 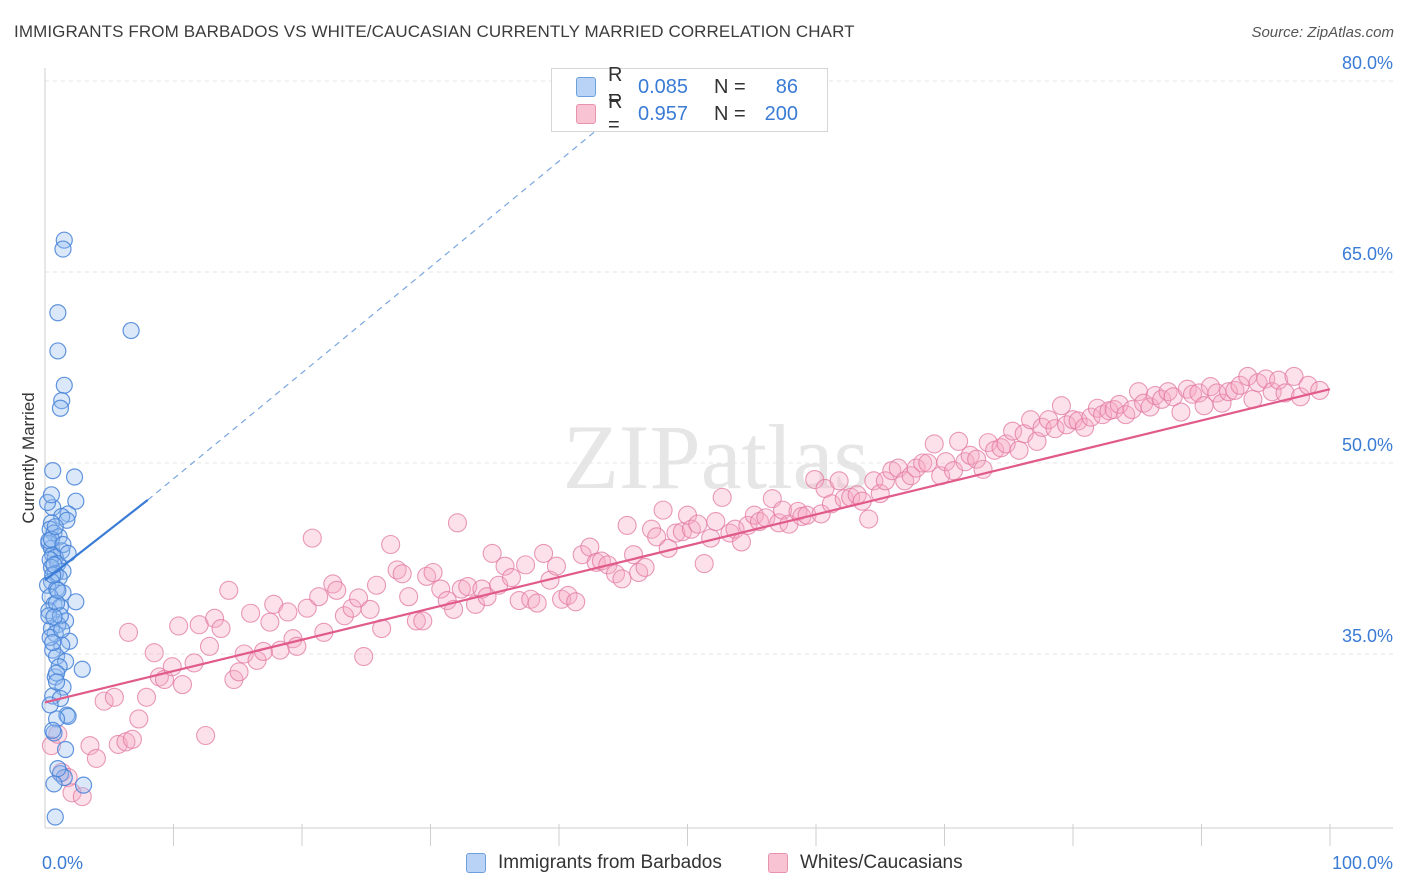 I want to click on legend-row-barbados: R = 0.085 N = 86, so click(x=687, y=86).